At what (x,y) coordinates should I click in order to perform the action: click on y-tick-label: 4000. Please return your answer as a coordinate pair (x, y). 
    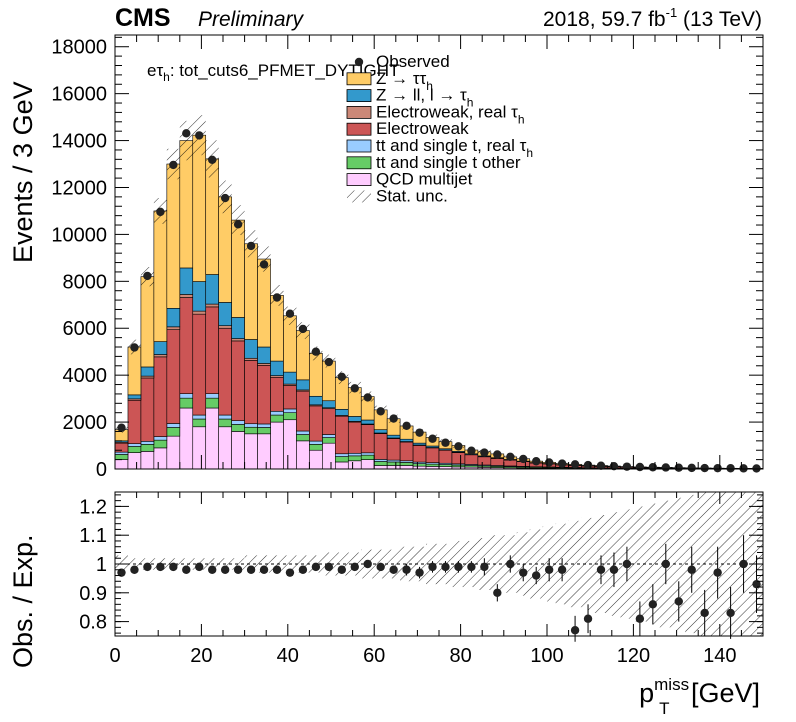
    Looking at the image, I should click on (85, 376).